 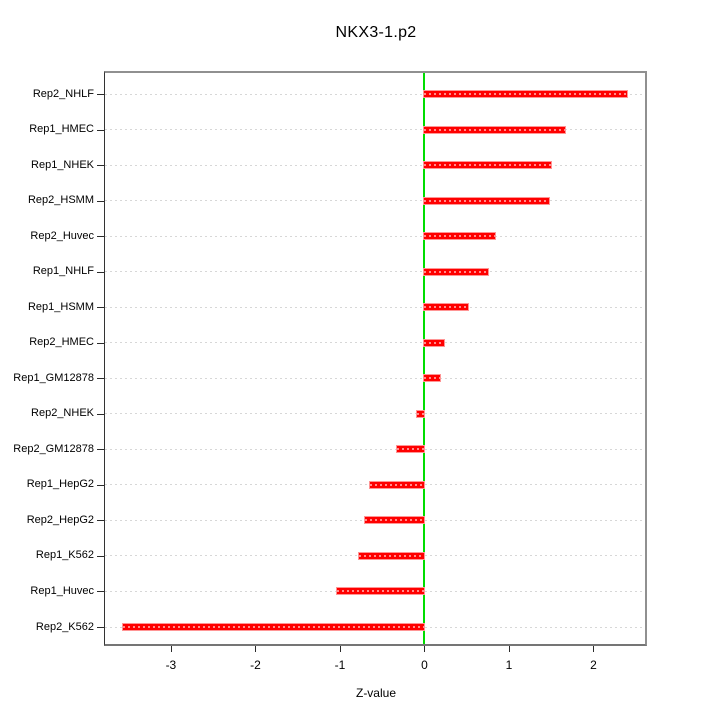 I want to click on x-axis-title: Z-value, so click(x=375, y=693).